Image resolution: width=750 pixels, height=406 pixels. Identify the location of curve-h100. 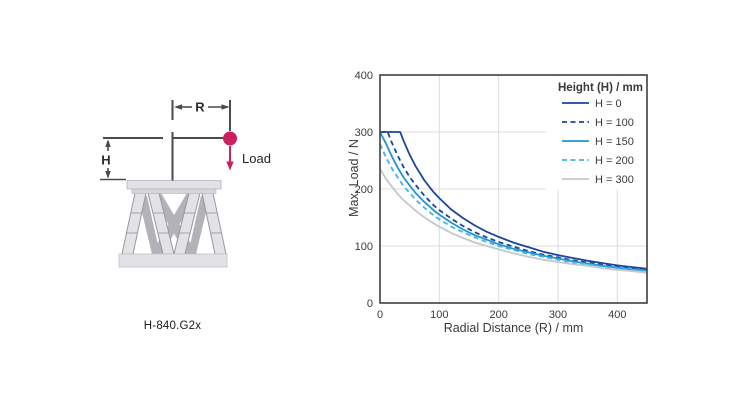
(514, 201).